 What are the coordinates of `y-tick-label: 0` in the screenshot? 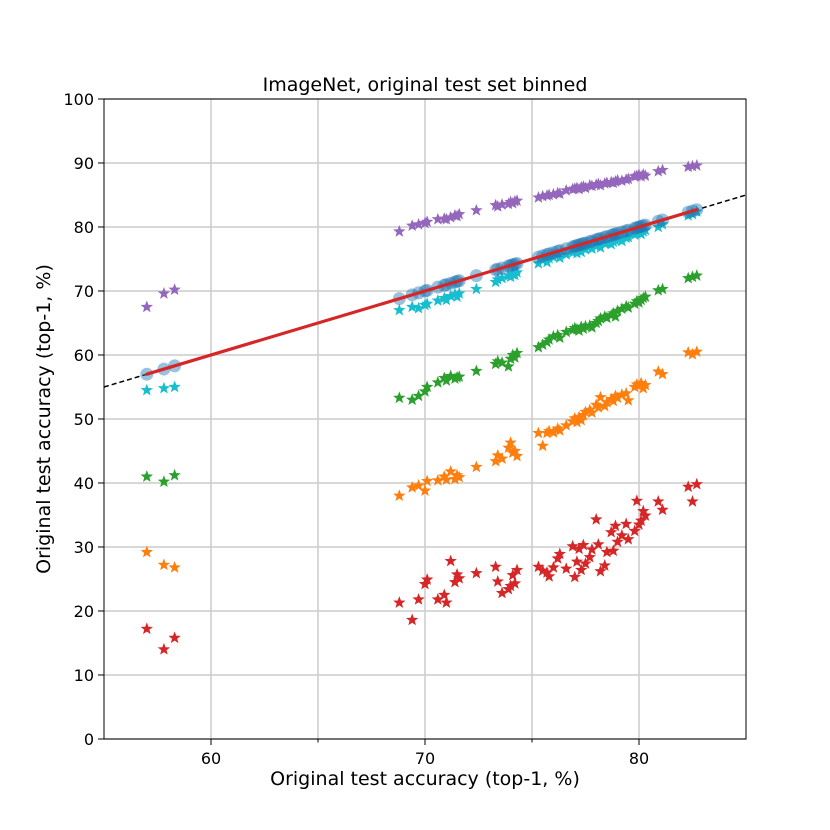 It's located at (89, 739).